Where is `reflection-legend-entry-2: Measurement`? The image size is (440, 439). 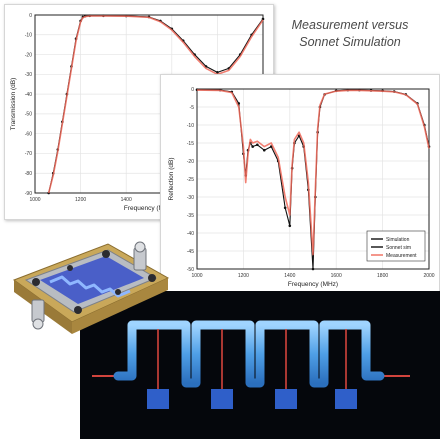 reflection-legend-entry-2: Measurement is located at coordinates (401, 256).